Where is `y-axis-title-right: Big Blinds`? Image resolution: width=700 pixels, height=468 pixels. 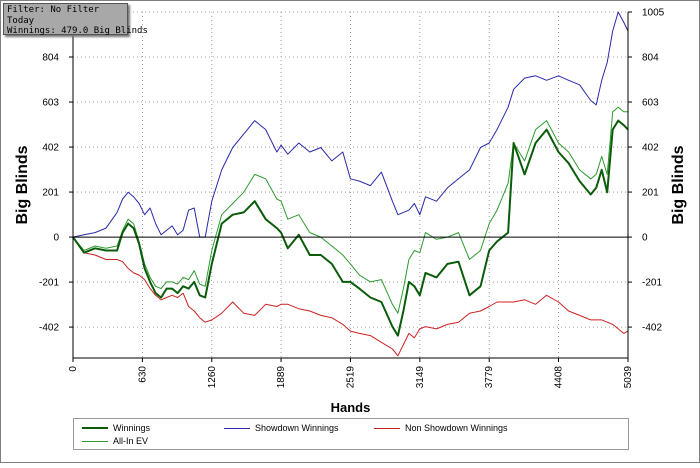 y-axis-title-right: Big Blinds is located at coordinates (678, 184).